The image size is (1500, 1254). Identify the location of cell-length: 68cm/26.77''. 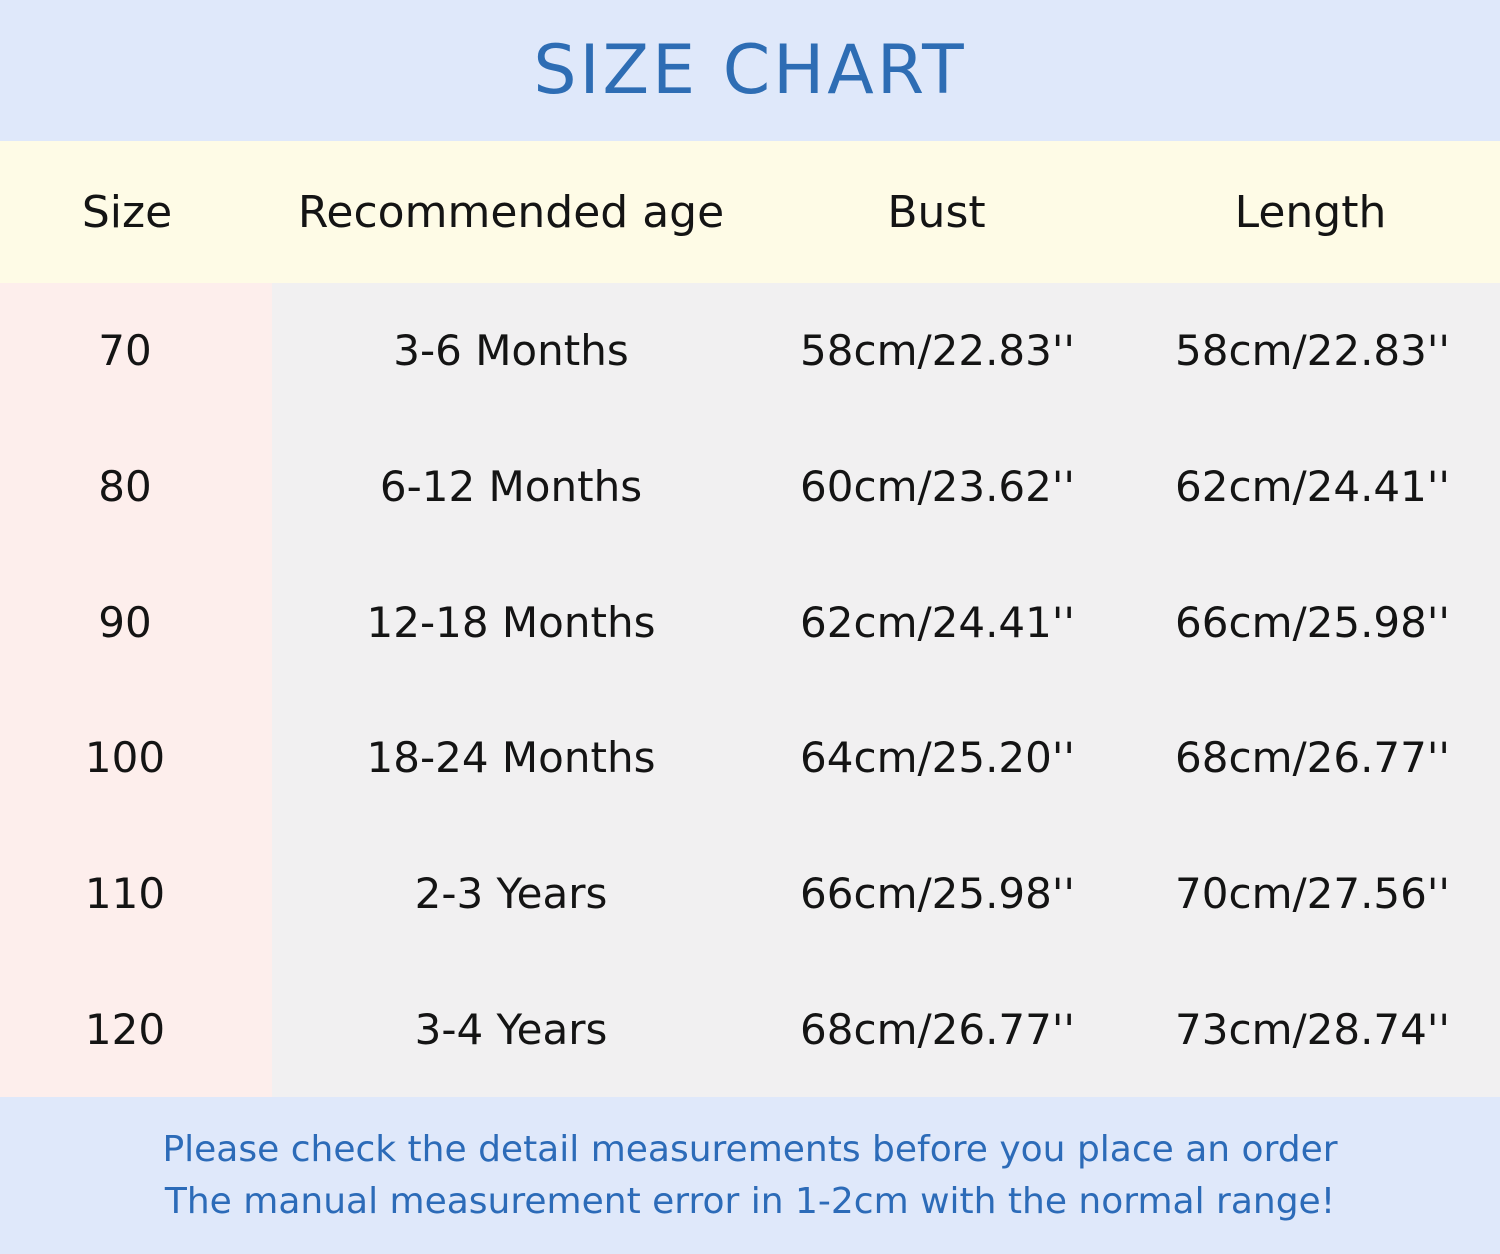
(1312, 758).